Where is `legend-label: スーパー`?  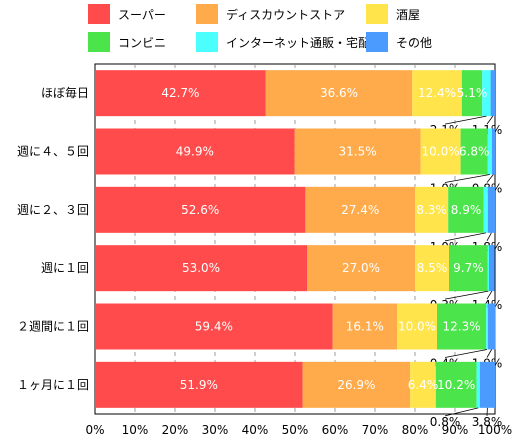 legend-label: スーパー is located at coordinates (142, 15).